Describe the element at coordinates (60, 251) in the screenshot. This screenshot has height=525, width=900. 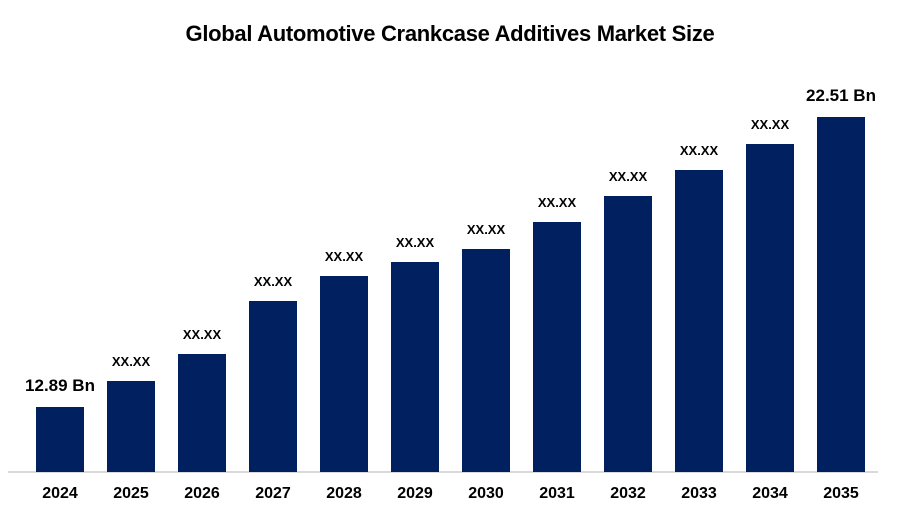
I see `bar-group-2024: 12.89 Bn 2024` at that location.